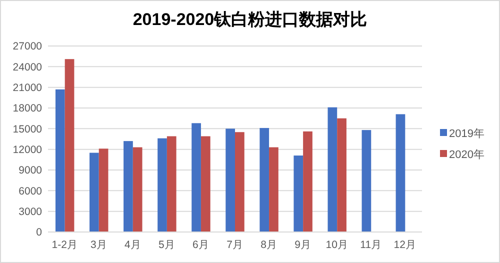 The height and width of the screenshot is (263, 500). What do you see at coordinates (466, 155) in the screenshot?
I see `legend-label: 2020年` at bounding box center [466, 155].